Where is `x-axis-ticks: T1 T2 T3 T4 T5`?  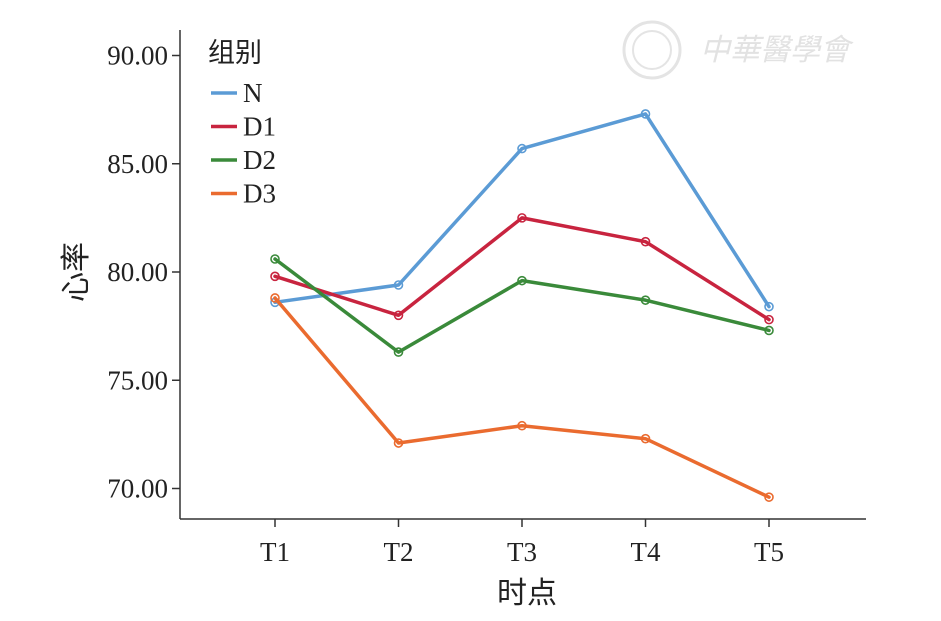
x-axis-ticks: T1 T2 T3 T4 T5 is located at coordinates (522, 543).